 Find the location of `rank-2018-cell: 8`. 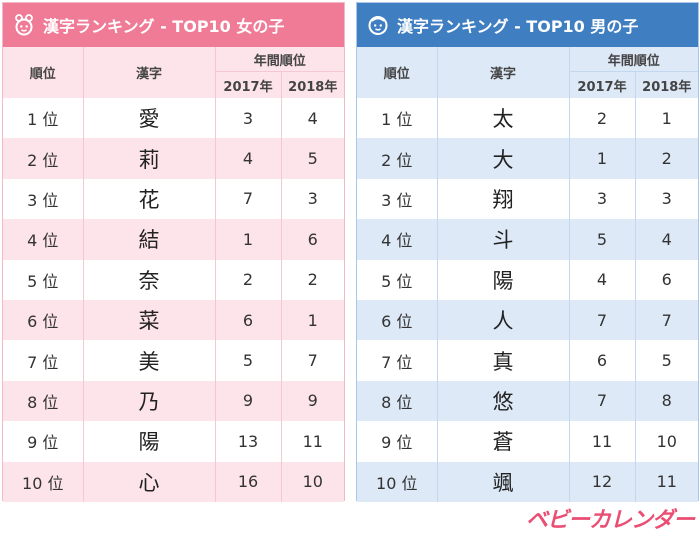

rank-2018-cell: 8 is located at coordinates (667, 401).